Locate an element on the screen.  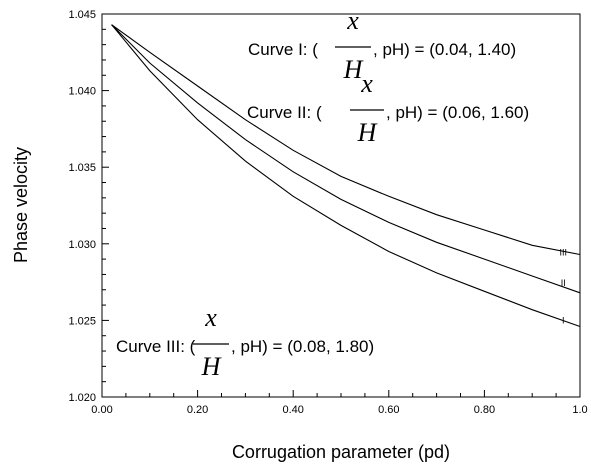
curve-II-annotation: Curve II: ( x H , pH) = (0.06, 1.60) is located at coordinates (388, 108).